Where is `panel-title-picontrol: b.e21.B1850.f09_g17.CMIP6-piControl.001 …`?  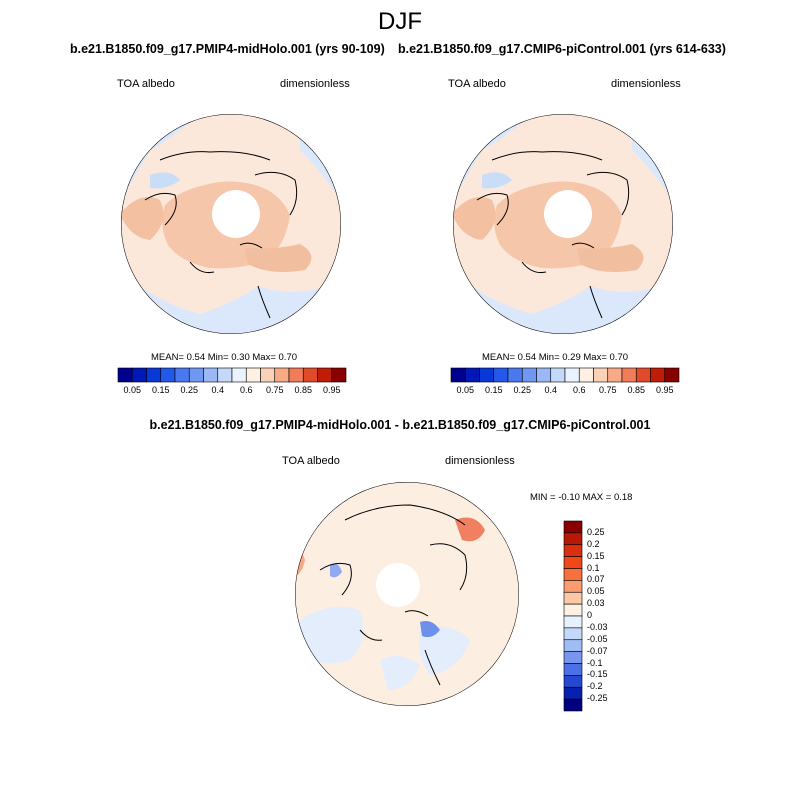
panel-title-picontrol: b.e21.B1850.f09_g17.CMIP6-piControl.001 … is located at coordinates (562, 49).